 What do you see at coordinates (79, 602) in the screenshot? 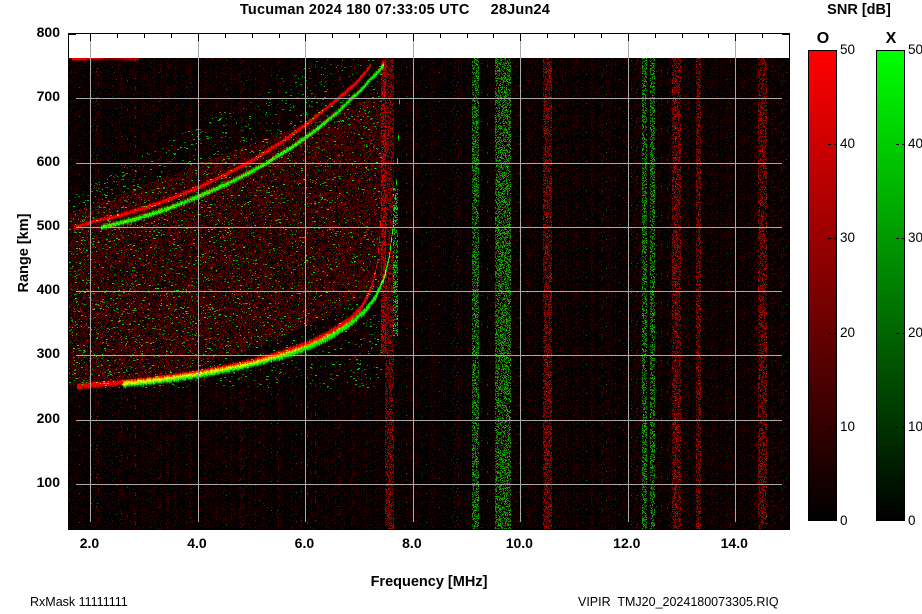
I see `rxmask-label: RxMask 11111111` at bounding box center [79, 602].